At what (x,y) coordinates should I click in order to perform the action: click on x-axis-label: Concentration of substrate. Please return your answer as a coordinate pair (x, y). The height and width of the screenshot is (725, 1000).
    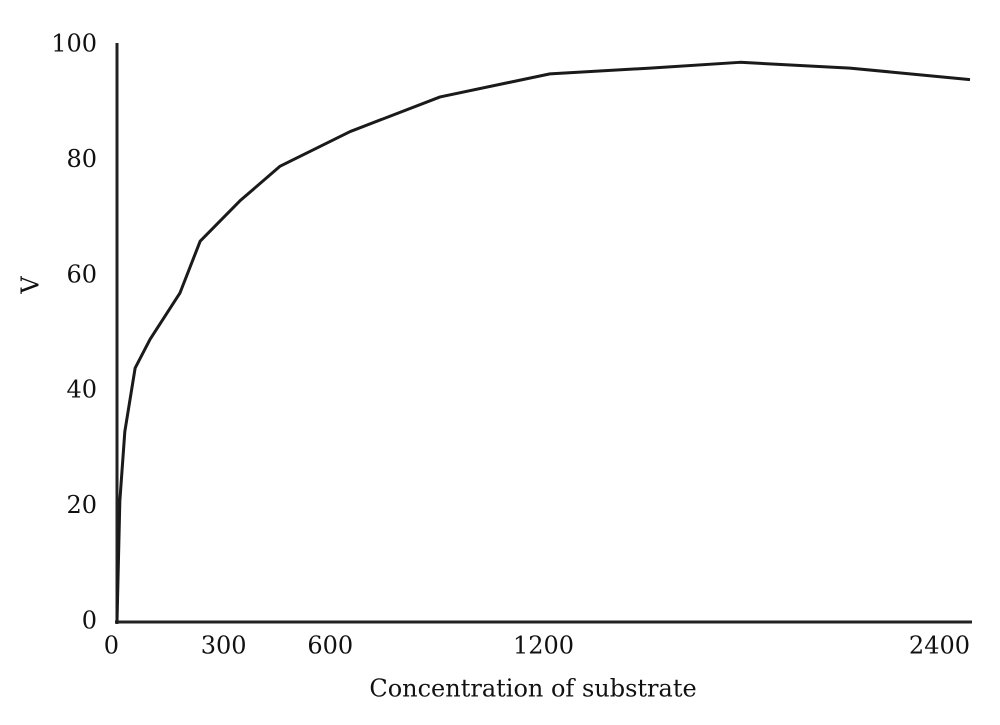
    Looking at the image, I should click on (532, 689).